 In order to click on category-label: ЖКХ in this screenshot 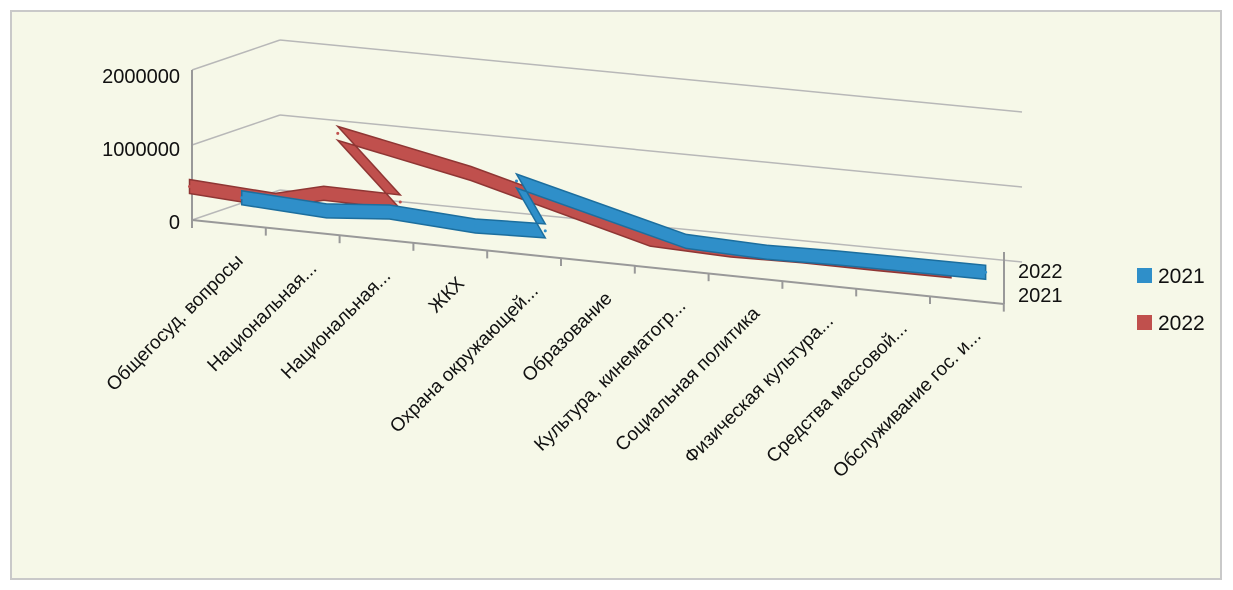, I will do `click(447, 295)`.